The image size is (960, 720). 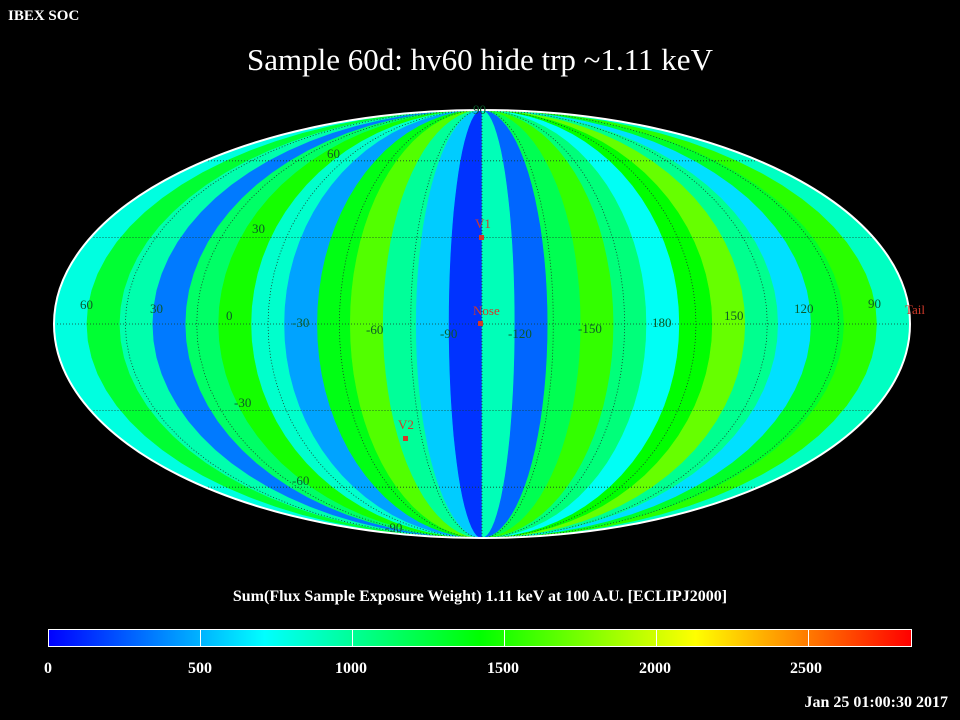 I want to click on lat-label: -30, so click(x=242, y=402).